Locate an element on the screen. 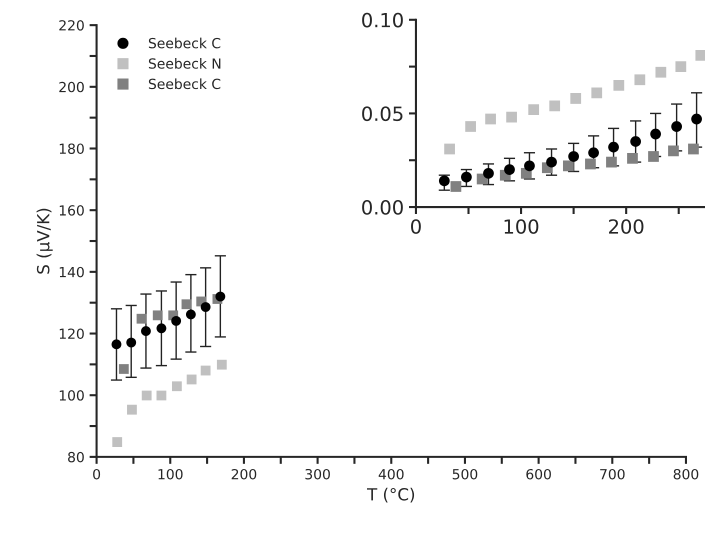 This screenshot has height=535, width=705. legend-label: Seebeck N is located at coordinates (184, 63).